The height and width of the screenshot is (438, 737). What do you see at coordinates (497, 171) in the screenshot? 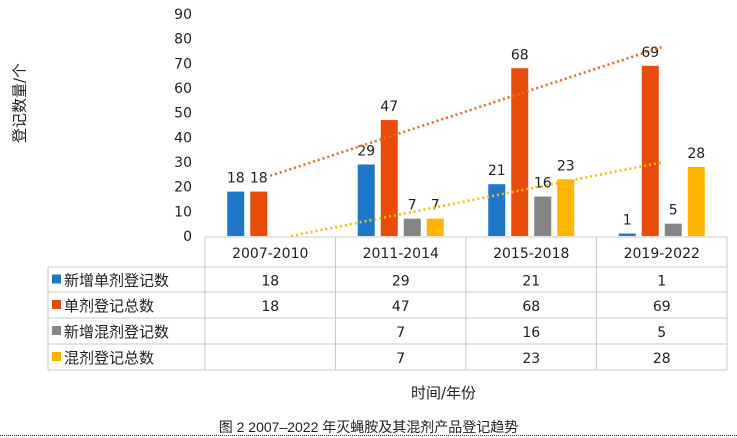
I see `data-label: 21` at bounding box center [497, 171].